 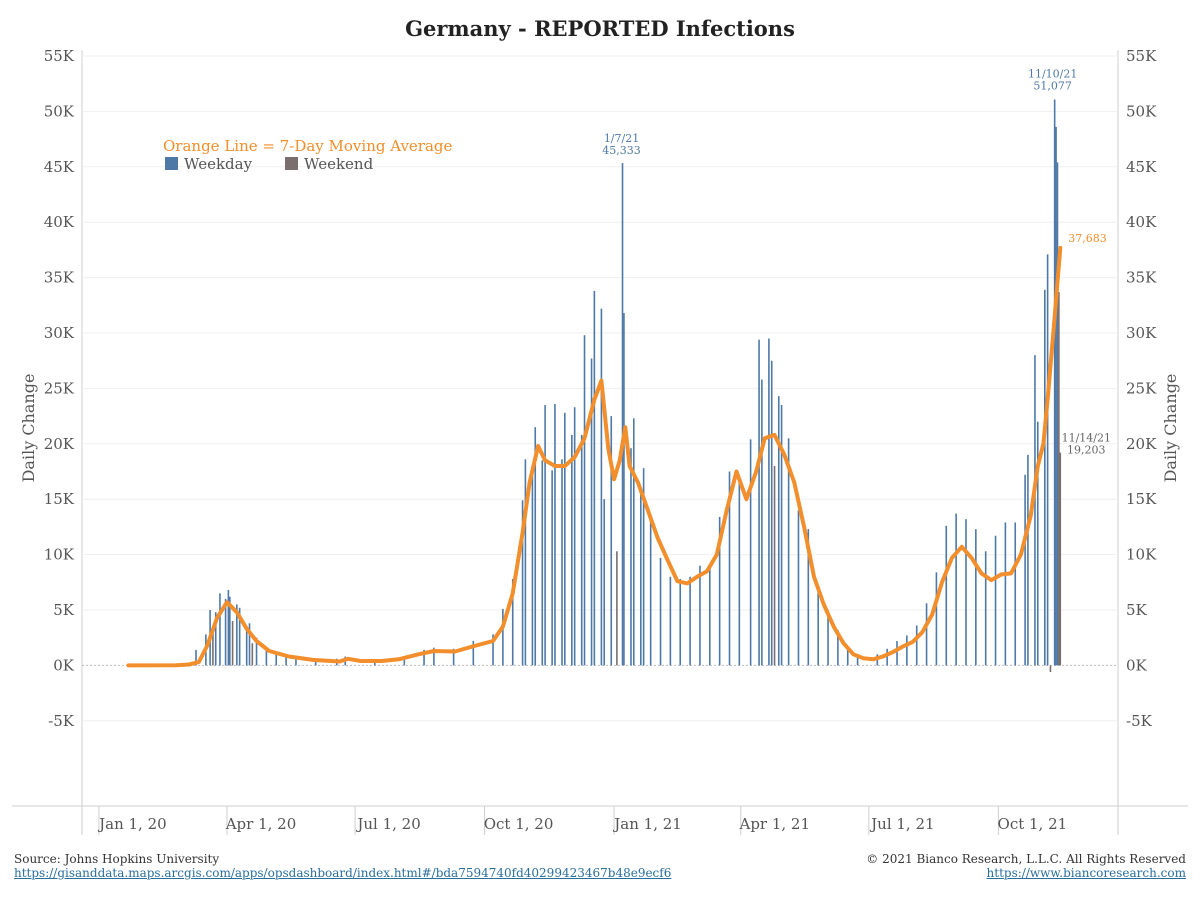 What do you see at coordinates (218, 164) in the screenshot?
I see `legend-weekday-label: Weekday` at bounding box center [218, 164].